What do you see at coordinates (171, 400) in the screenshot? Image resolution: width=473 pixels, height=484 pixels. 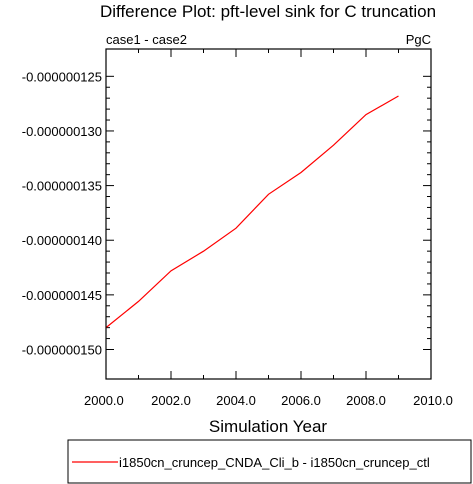 I see `x-tick-label: 2002.0` at bounding box center [171, 400].